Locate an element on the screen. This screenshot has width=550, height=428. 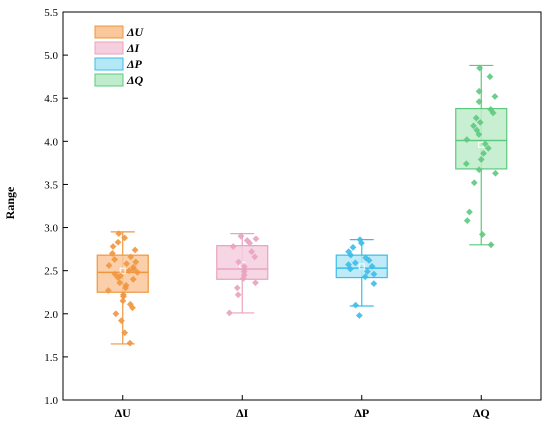
y-tick-label: 1.0 is located at coordinates (51, 401).